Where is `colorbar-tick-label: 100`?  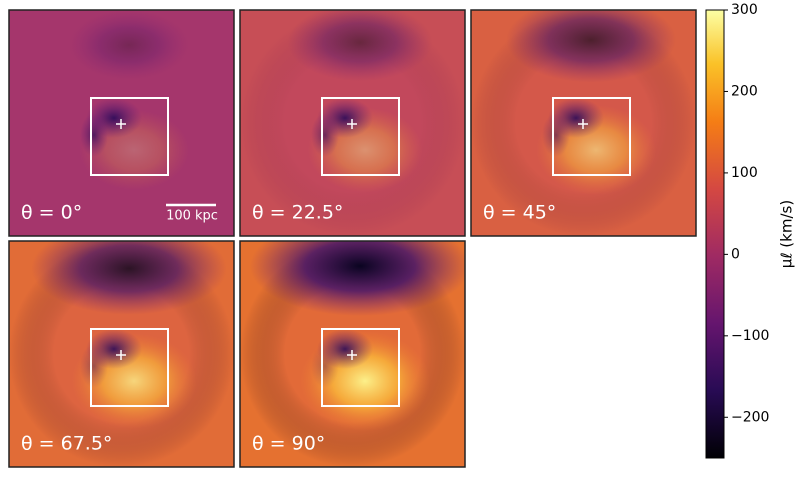
colorbar-tick-label: 100 is located at coordinates (744, 173).